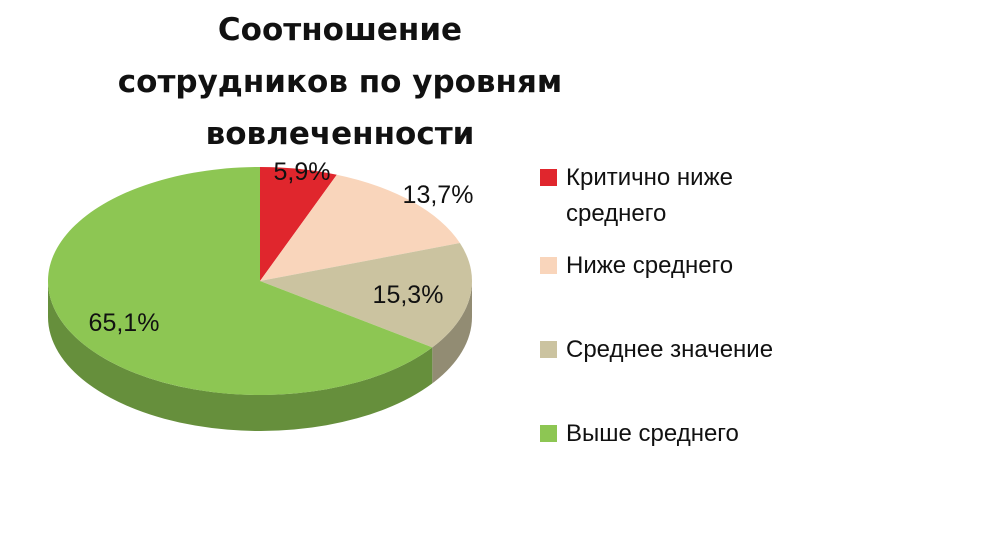 Image resolution: width=1000 pixels, height=557 pixels. I want to click on legend-item-average: Среднее значение, so click(683, 350).